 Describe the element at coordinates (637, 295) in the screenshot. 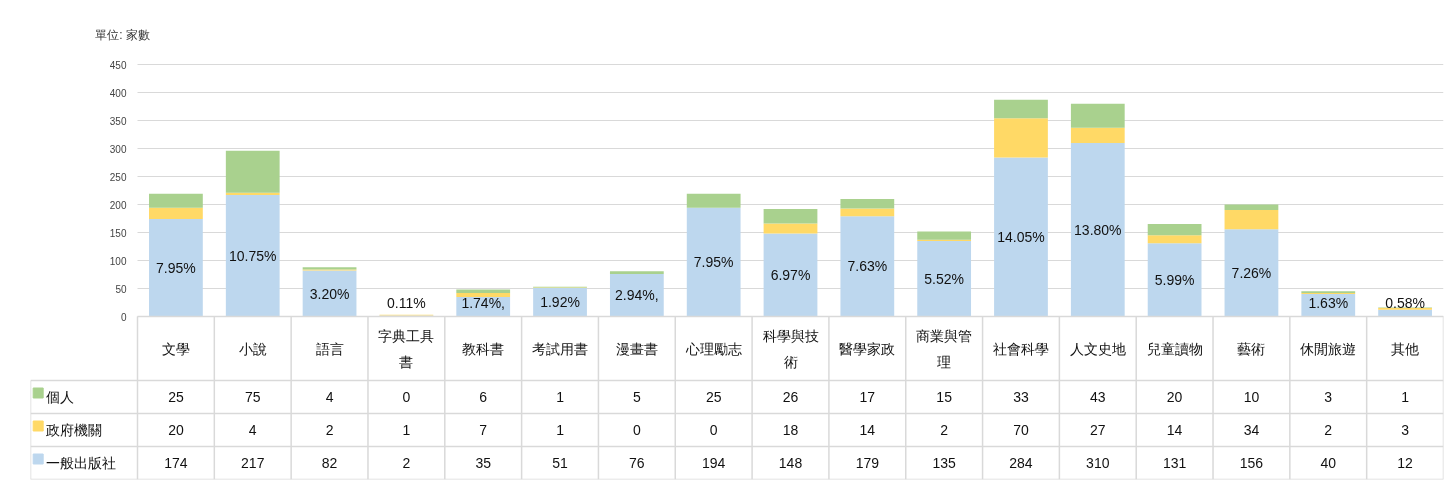

I see `annotation: 2.94%,` at that location.